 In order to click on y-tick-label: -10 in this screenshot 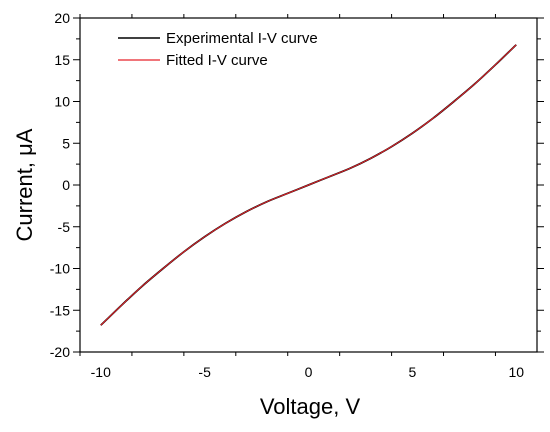, I will do `click(60, 269)`.